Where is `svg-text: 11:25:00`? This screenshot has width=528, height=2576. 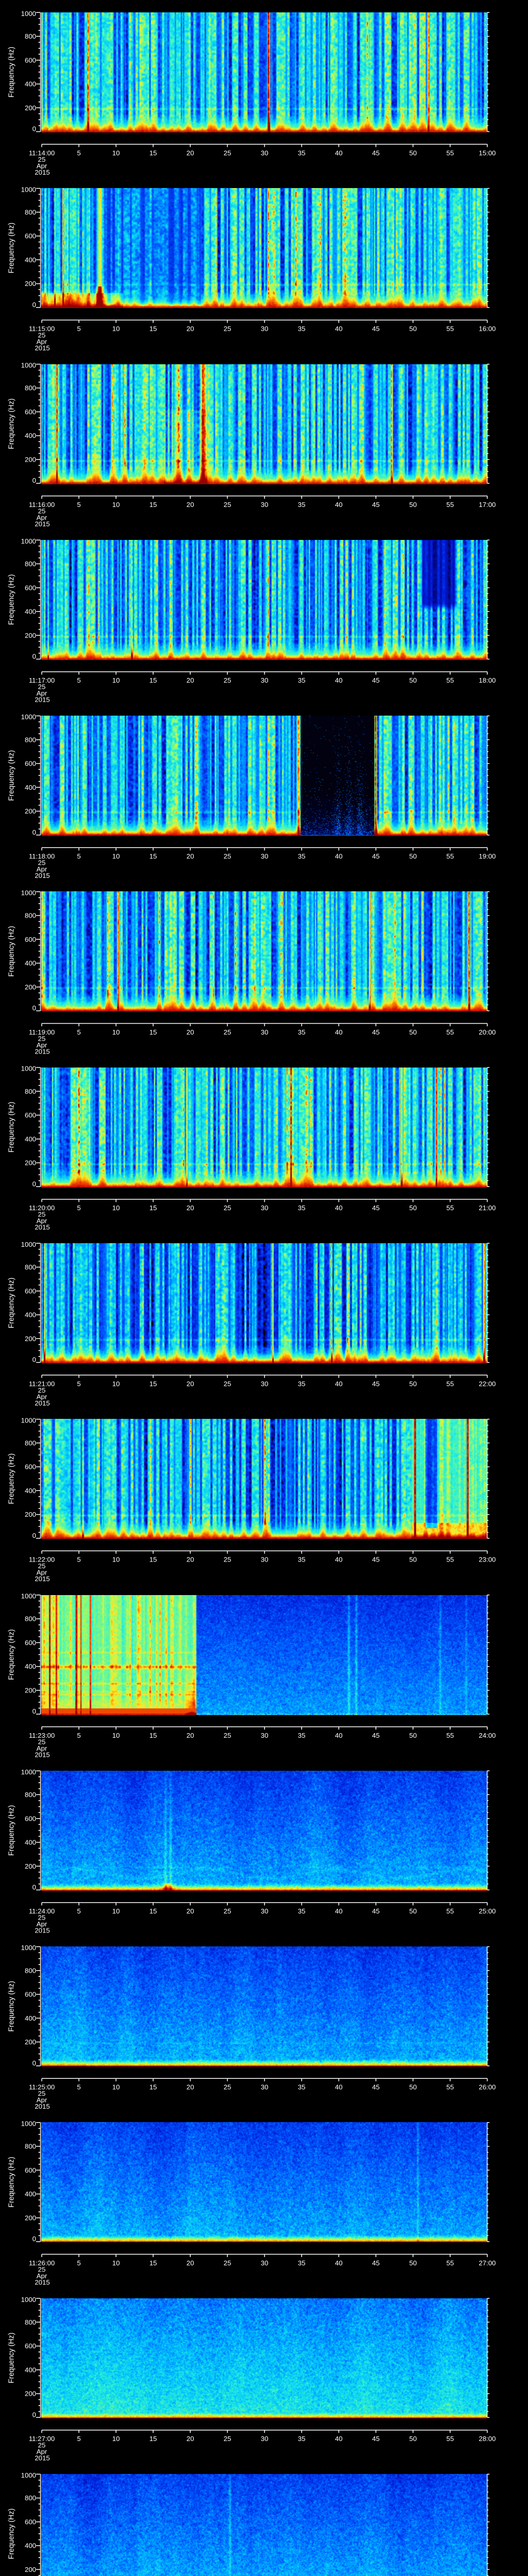
svg-text: 11:25:00 is located at coordinates (42, 2087).